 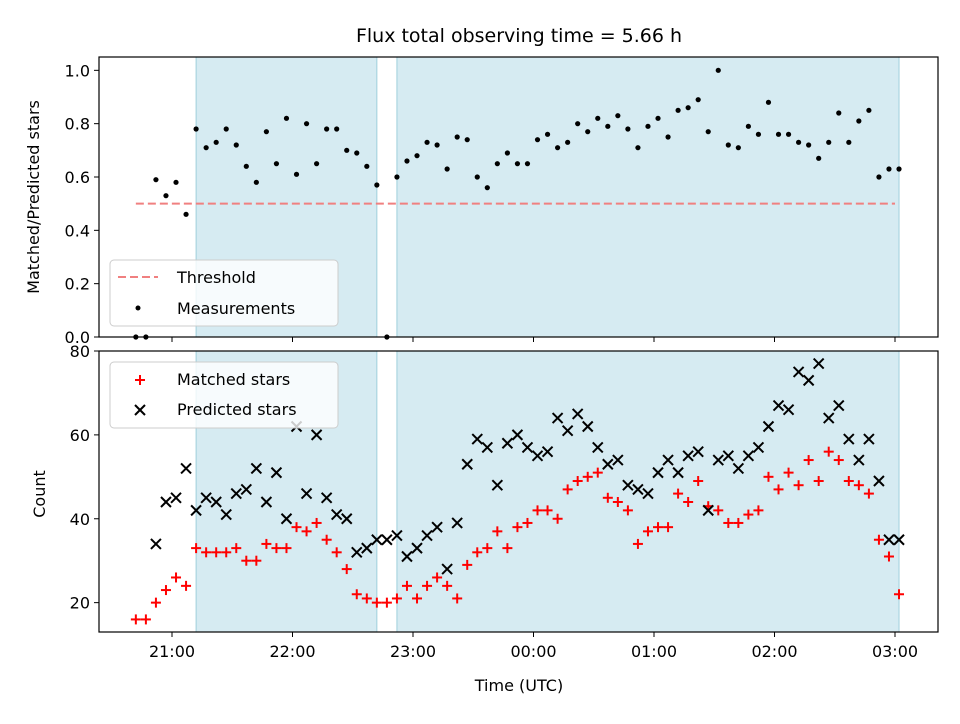 What do you see at coordinates (533, 339) in the screenshot?
I see `top-x-ticks` at bounding box center [533, 339].